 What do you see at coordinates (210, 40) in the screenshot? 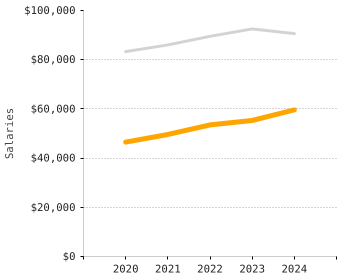
I see `line-series` at bounding box center [210, 40].